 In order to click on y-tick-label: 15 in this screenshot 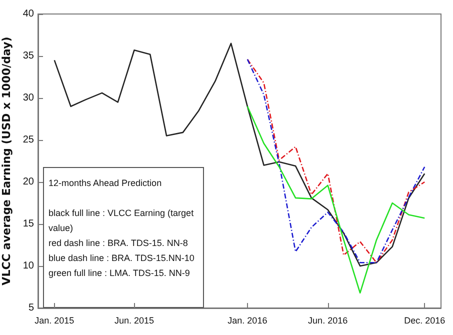, I will do `click(28, 224)`.